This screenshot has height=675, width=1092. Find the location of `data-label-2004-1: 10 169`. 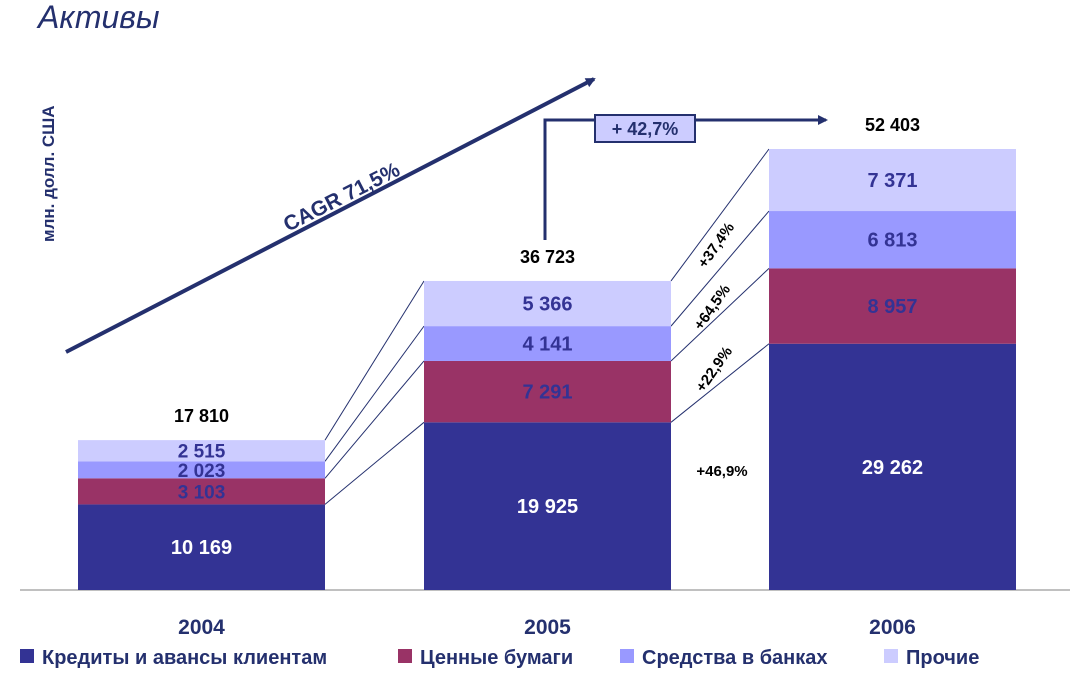

data-label-2004-1: 10 169 is located at coordinates (201, 548).